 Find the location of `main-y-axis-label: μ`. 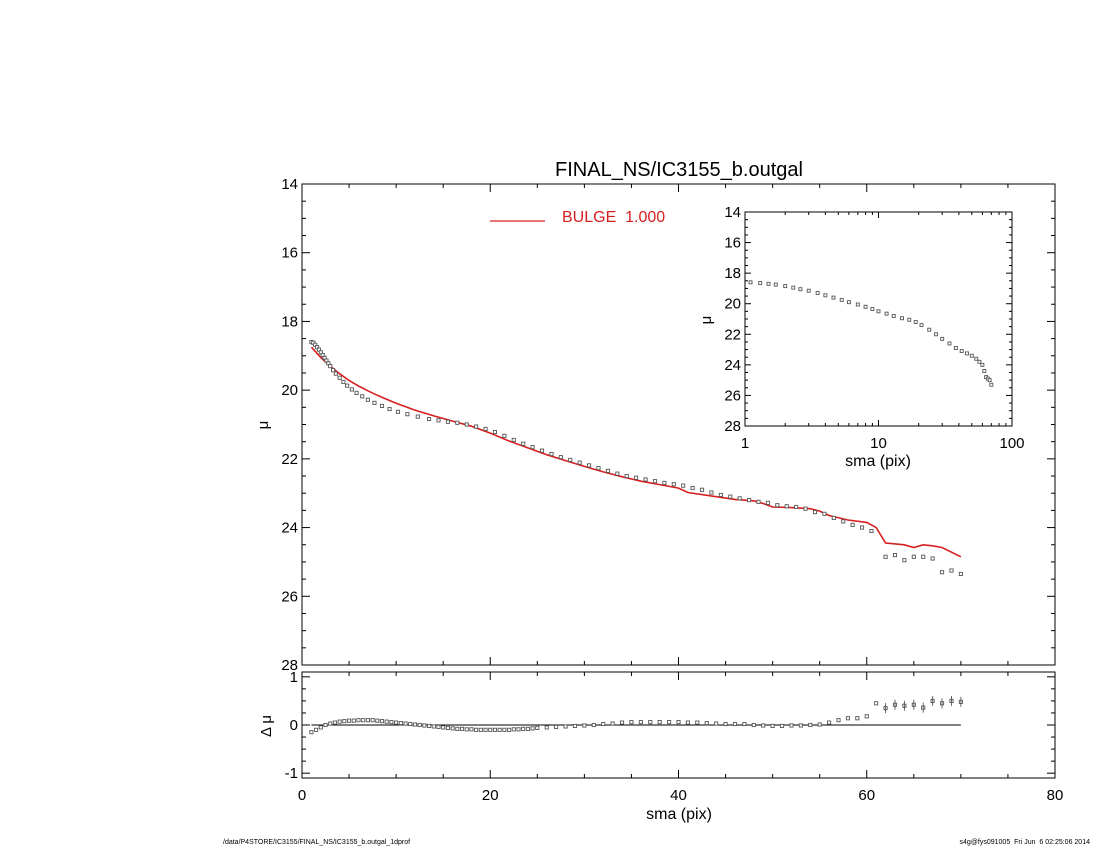

main-y-axis-label: μ is located at coordinates (263, 425).